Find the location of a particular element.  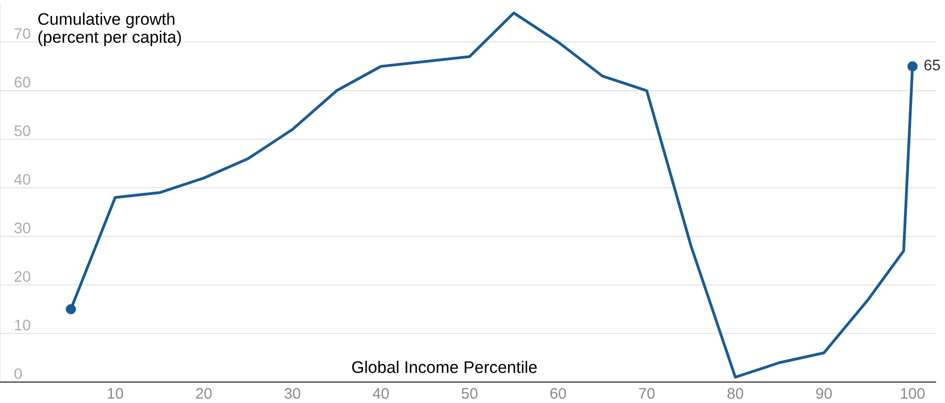

x-tick-label: 60 is located at coordinates (558, 393).